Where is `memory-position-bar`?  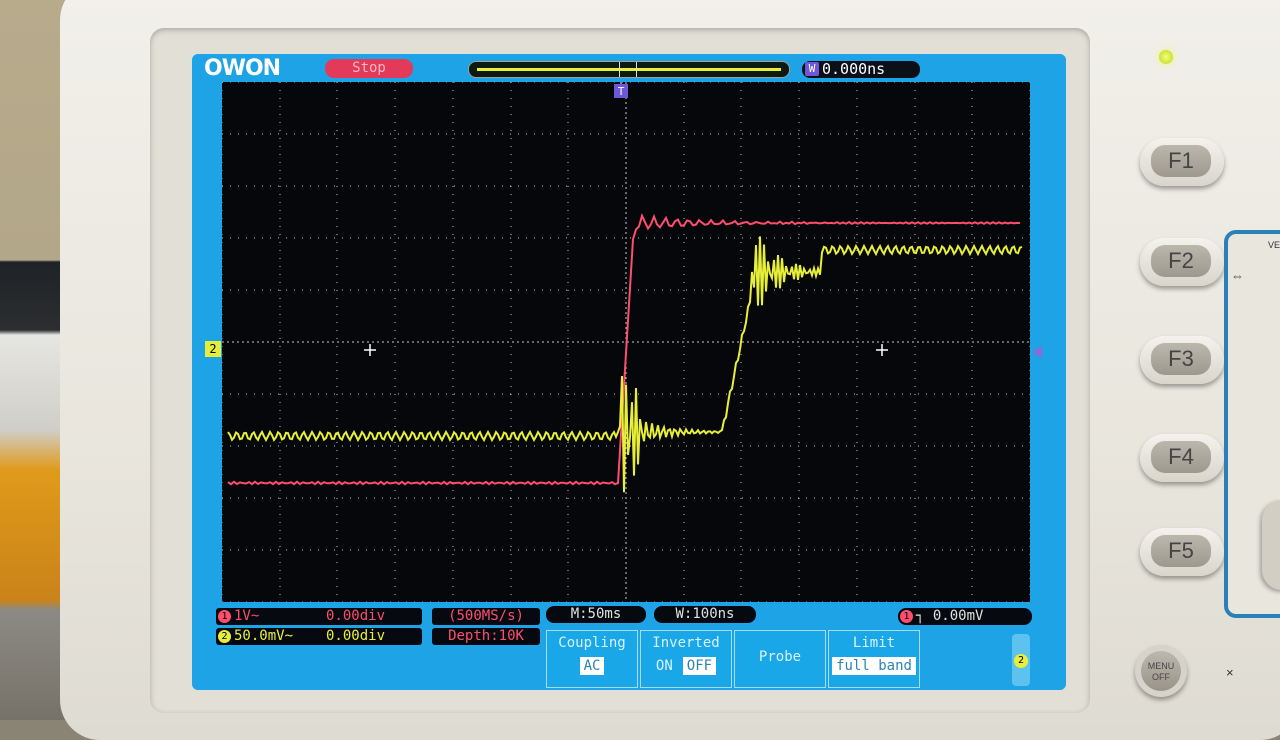 memory-position-bar is located at coordinates (629, 69).